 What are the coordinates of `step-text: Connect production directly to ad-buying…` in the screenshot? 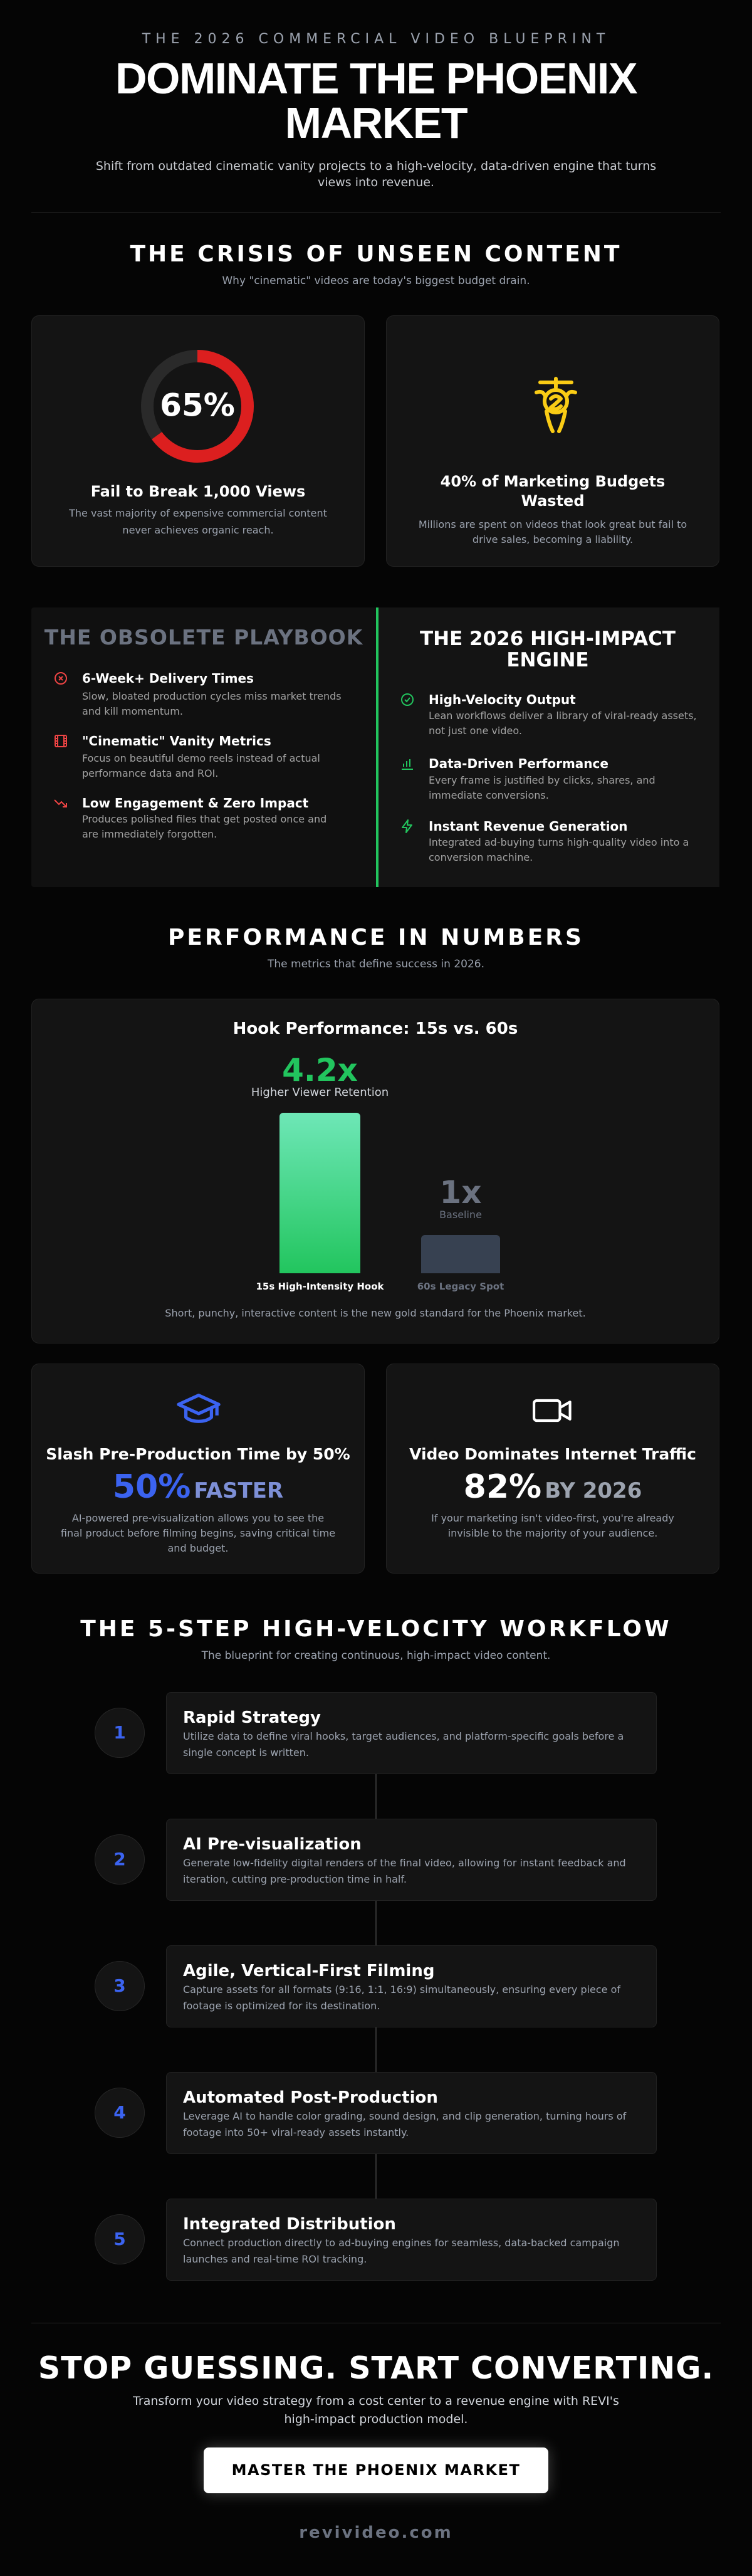 It's located at (401, 2251).